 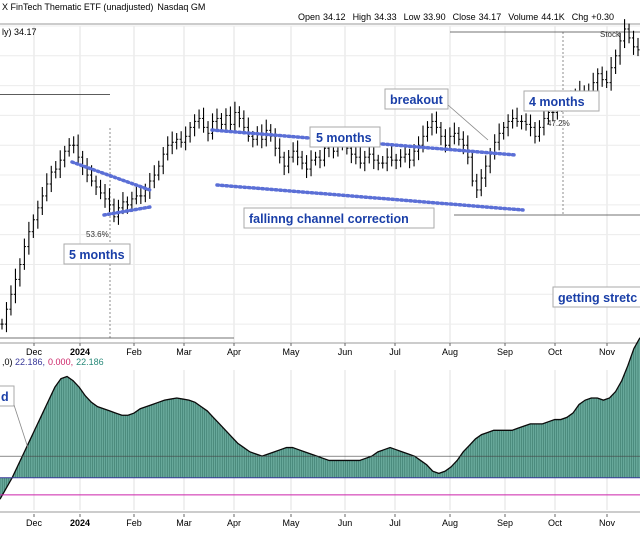 What do you see at coordinates (291, 352) in the screenshot?
I see `x-tick-label: May` at bounding box center [291, 352].